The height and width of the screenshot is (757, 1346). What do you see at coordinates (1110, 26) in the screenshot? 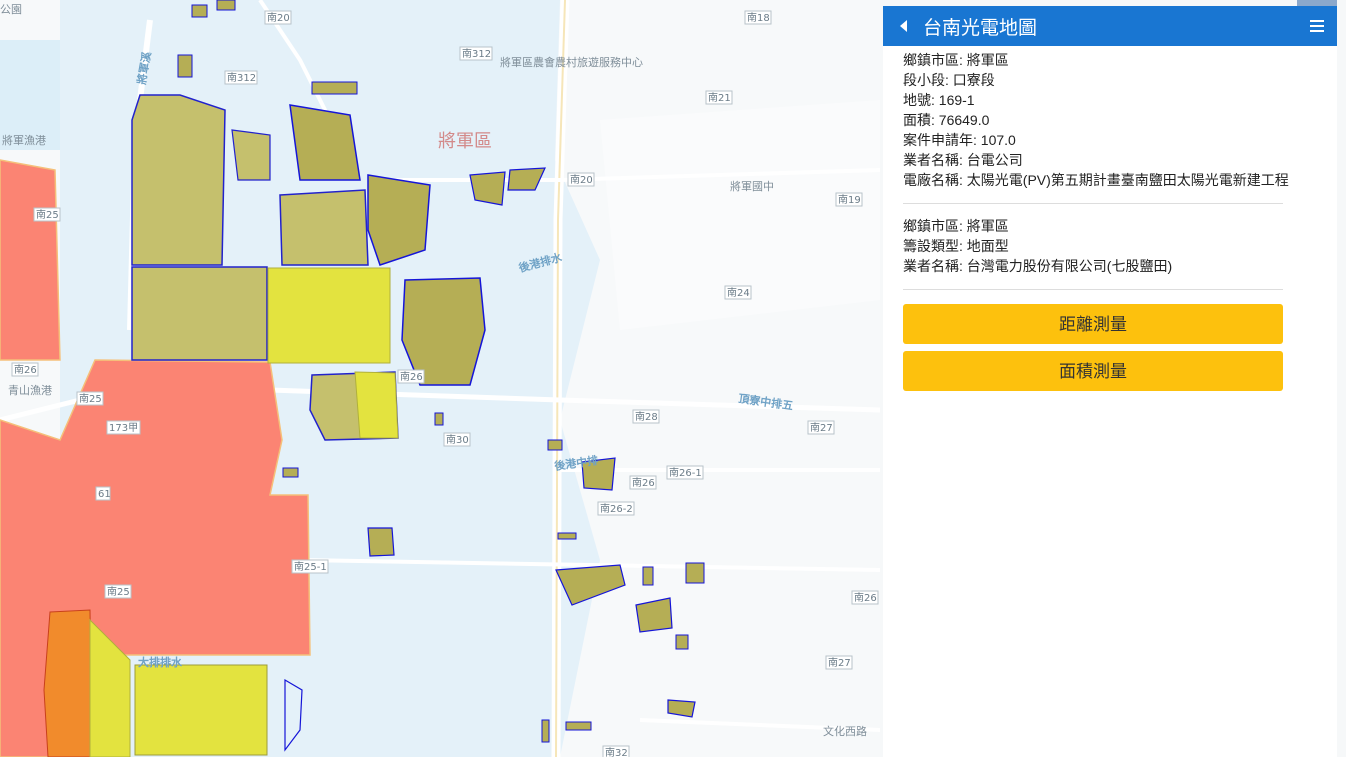
I see `panel-header: 台南光電地圖` at bounding box center [1110, 26].